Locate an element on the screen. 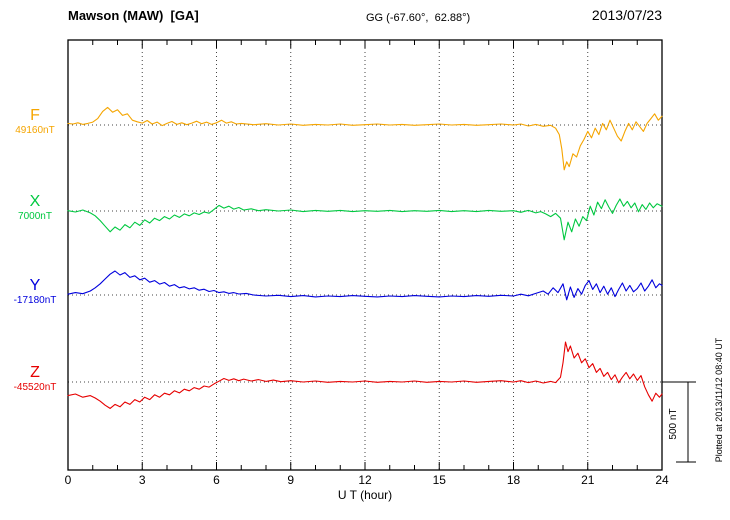 The height and width of the screenshot is (520, 730). x-tick-label: 0 is located at coordinates (68, 480).